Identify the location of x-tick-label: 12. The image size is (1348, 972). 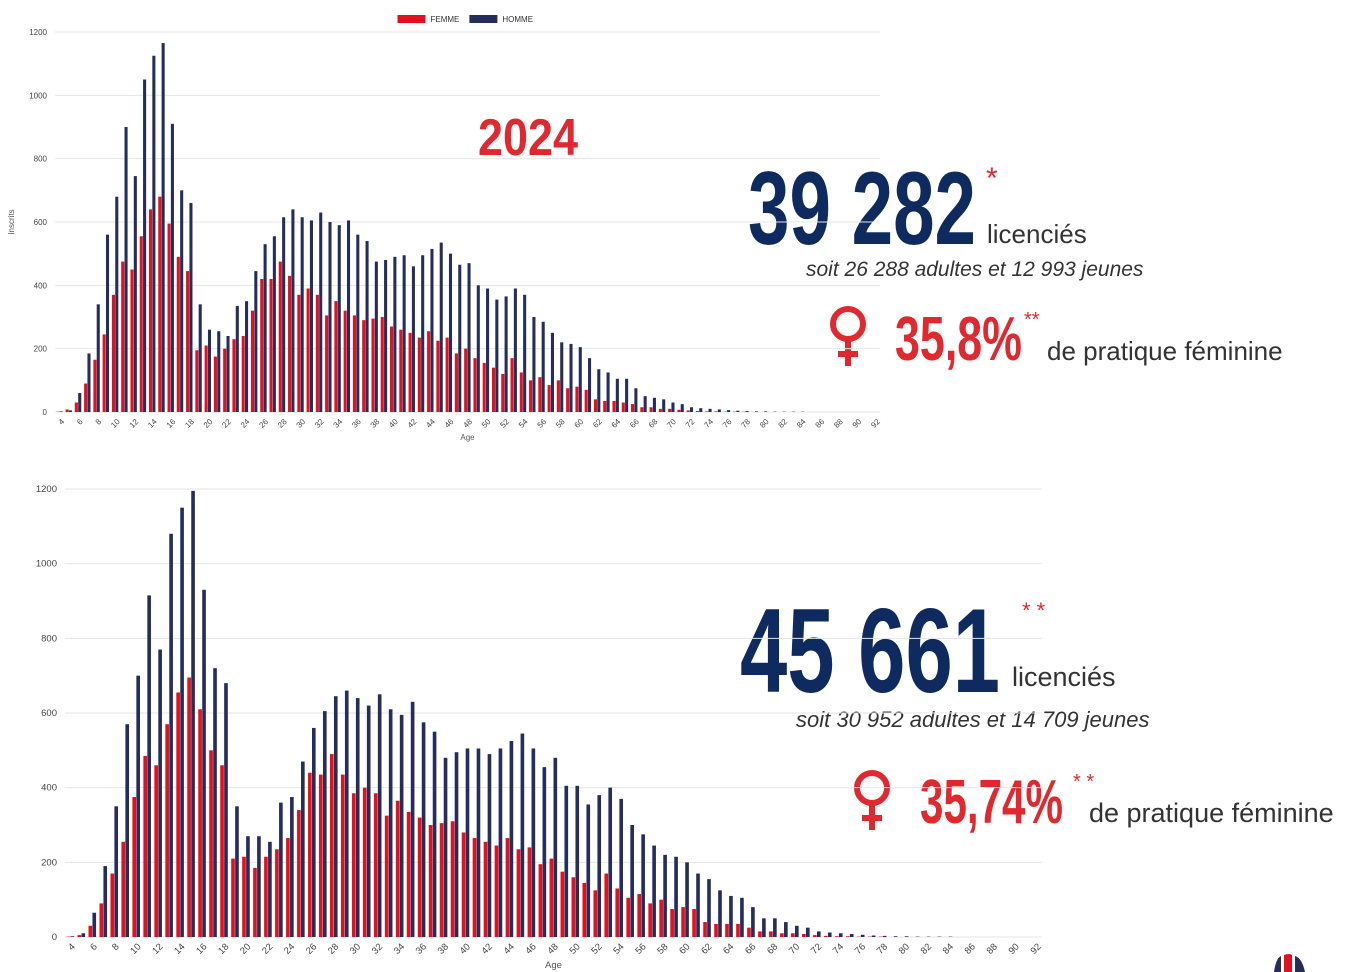
(157, 948).